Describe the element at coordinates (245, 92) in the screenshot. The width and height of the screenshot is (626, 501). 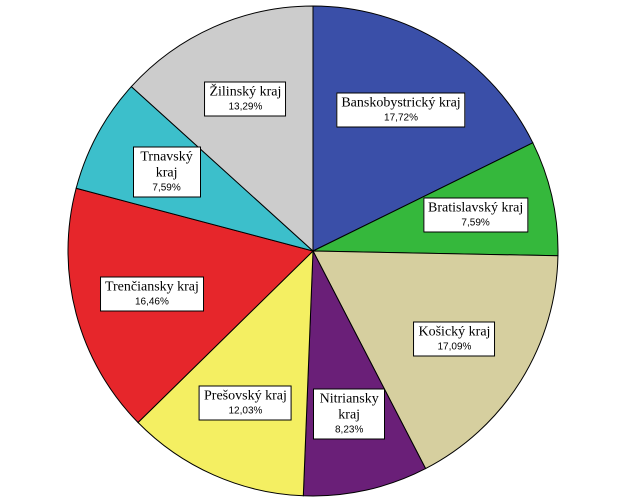
I see `category-label: Žilinský kraj` at that location.